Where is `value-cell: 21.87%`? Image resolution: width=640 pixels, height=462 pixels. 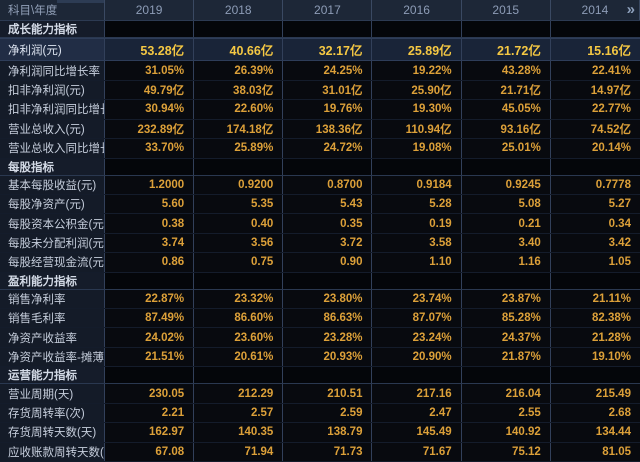 value-cell: 21.87% is located at coordinates (506, 357).